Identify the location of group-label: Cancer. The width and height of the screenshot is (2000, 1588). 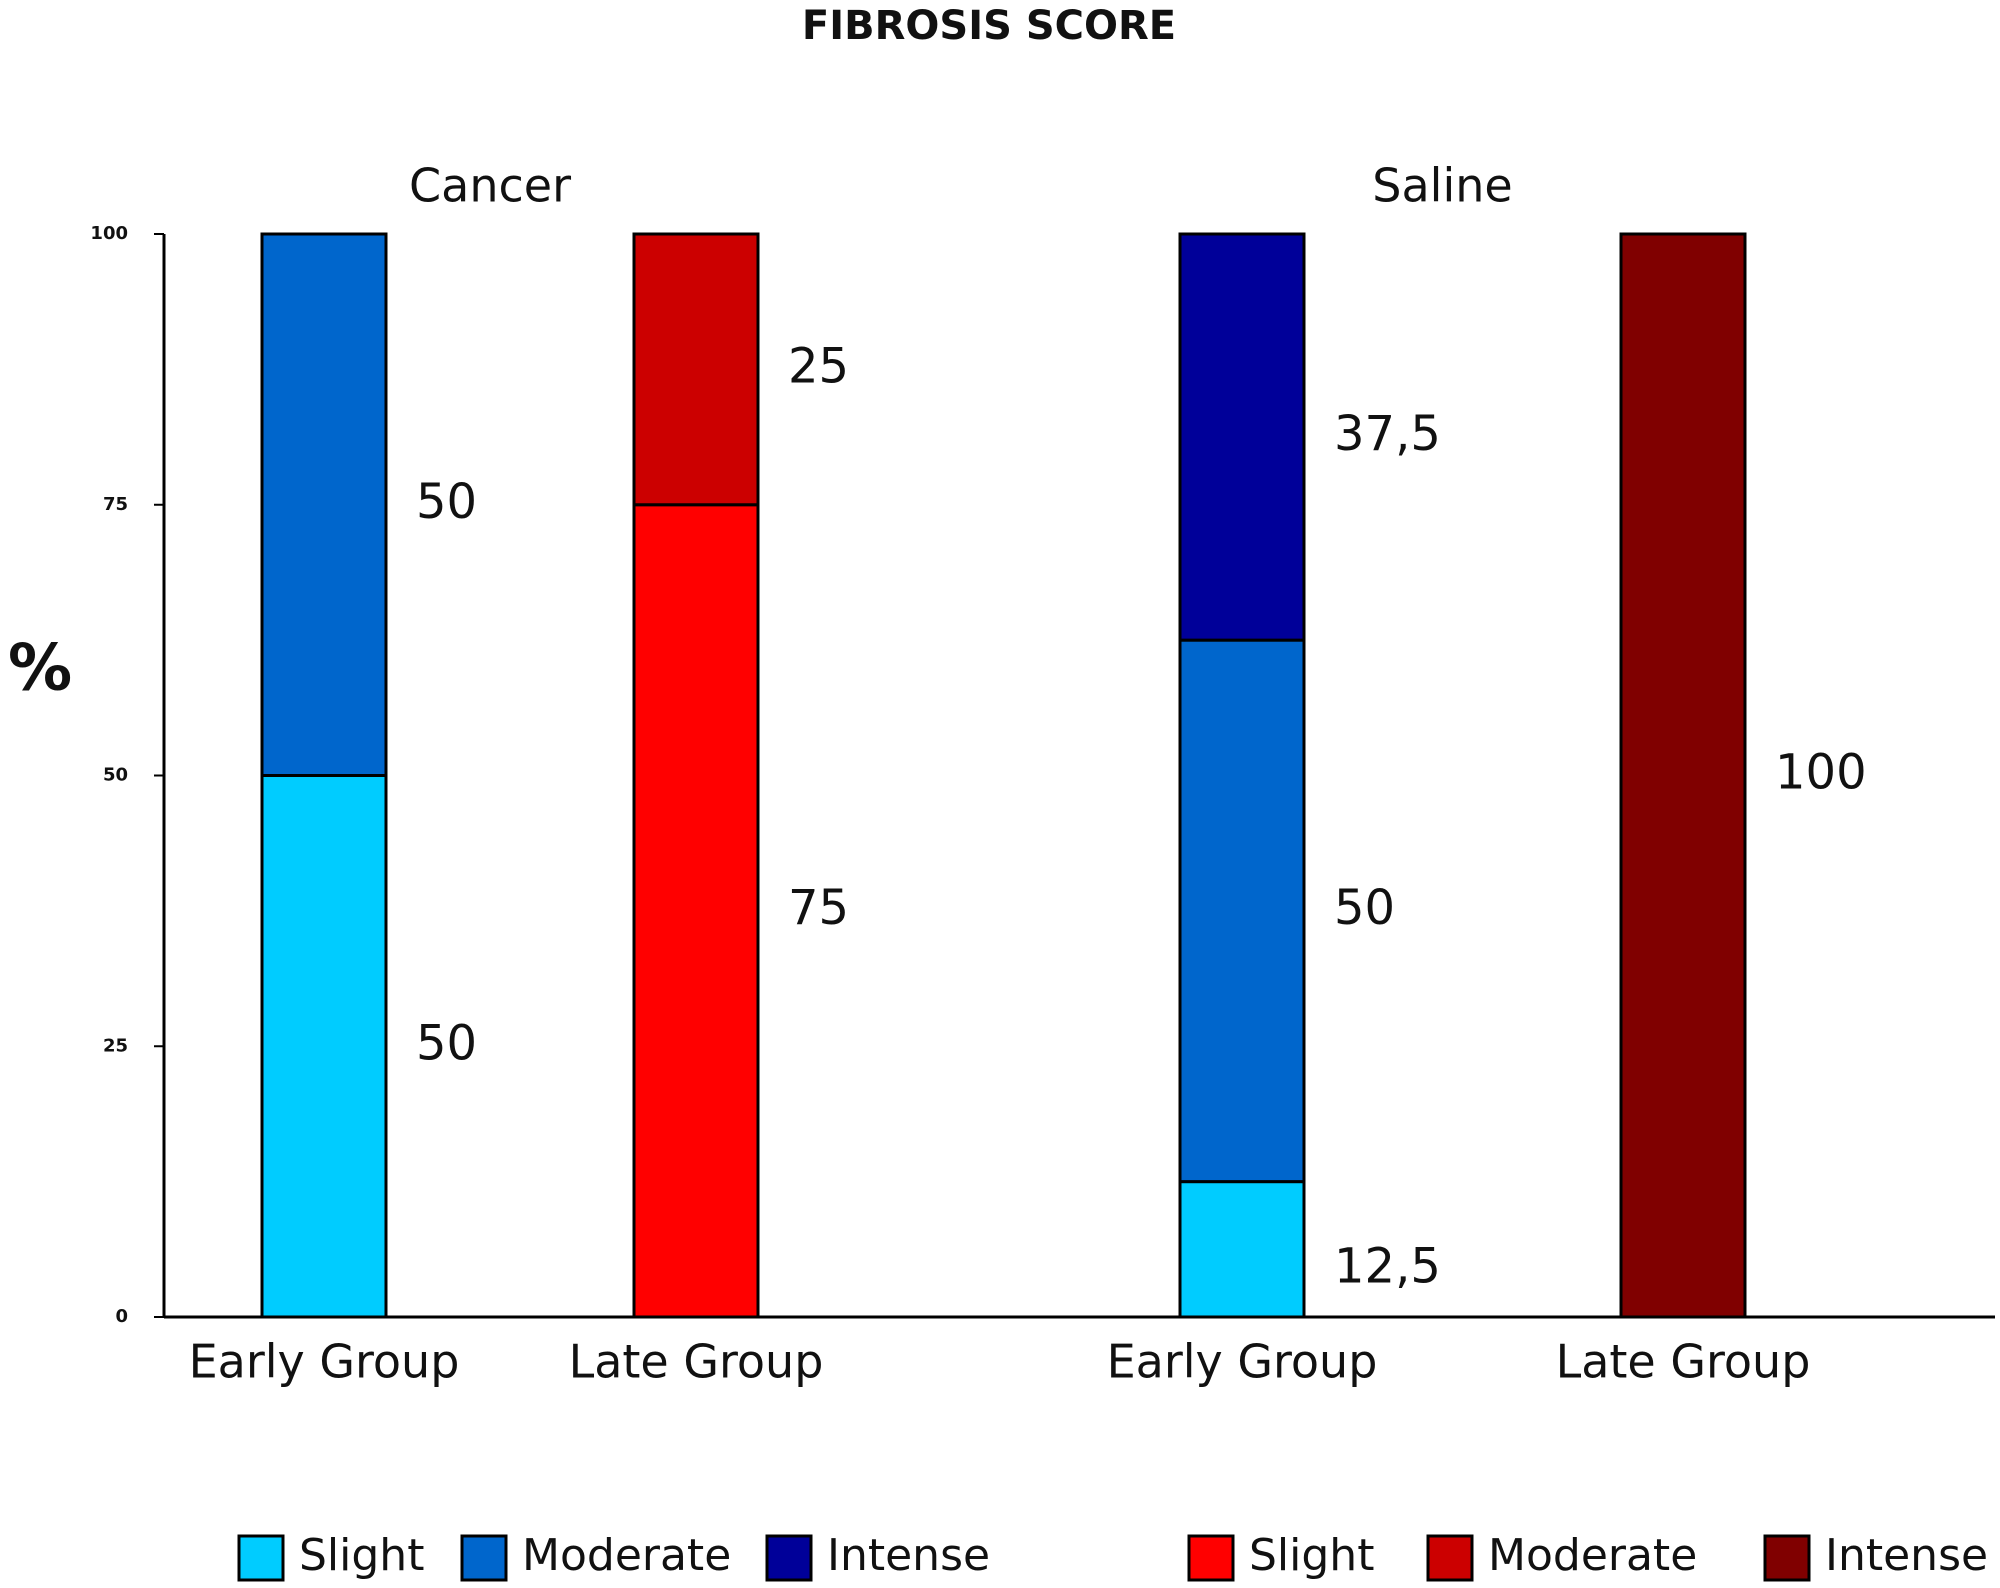
(490, 186).